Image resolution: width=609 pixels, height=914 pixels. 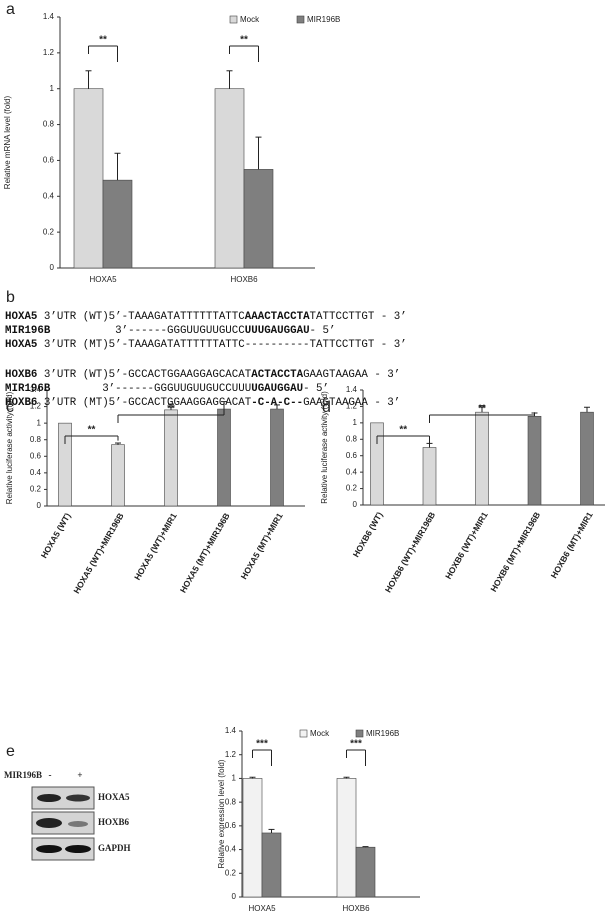 What do you see at coordinates (466, 545) in the screenshot?
I see `x-tick-label: HOXB6 (WT)+MIR1` at bounding box center [466, 545].